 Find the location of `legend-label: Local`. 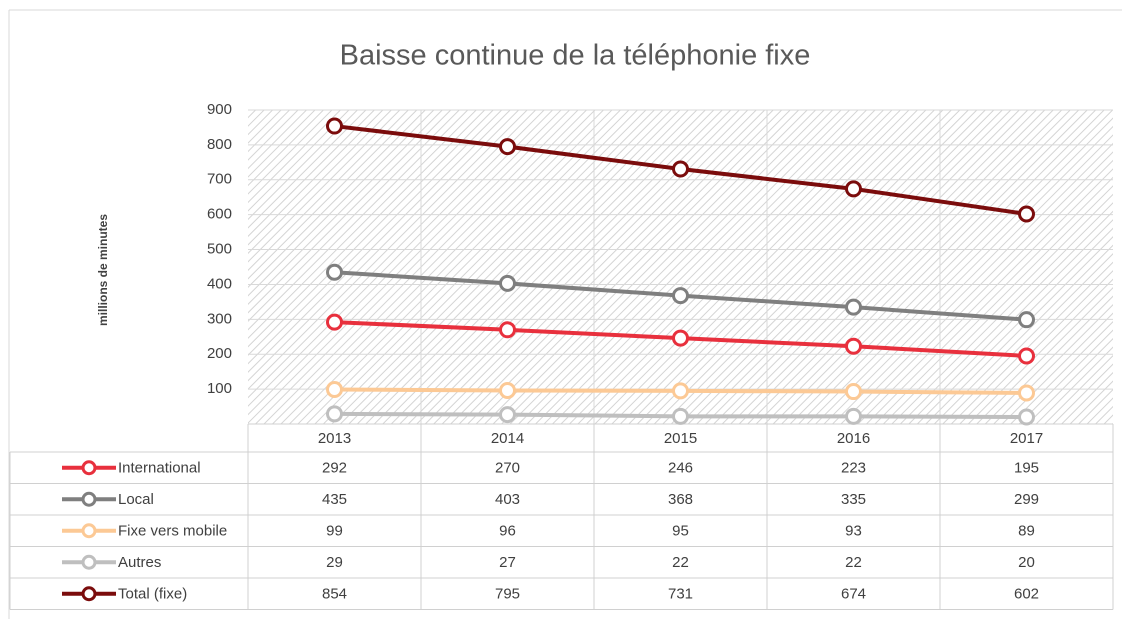

legend-label: Local is located at coordinates (136, 499).